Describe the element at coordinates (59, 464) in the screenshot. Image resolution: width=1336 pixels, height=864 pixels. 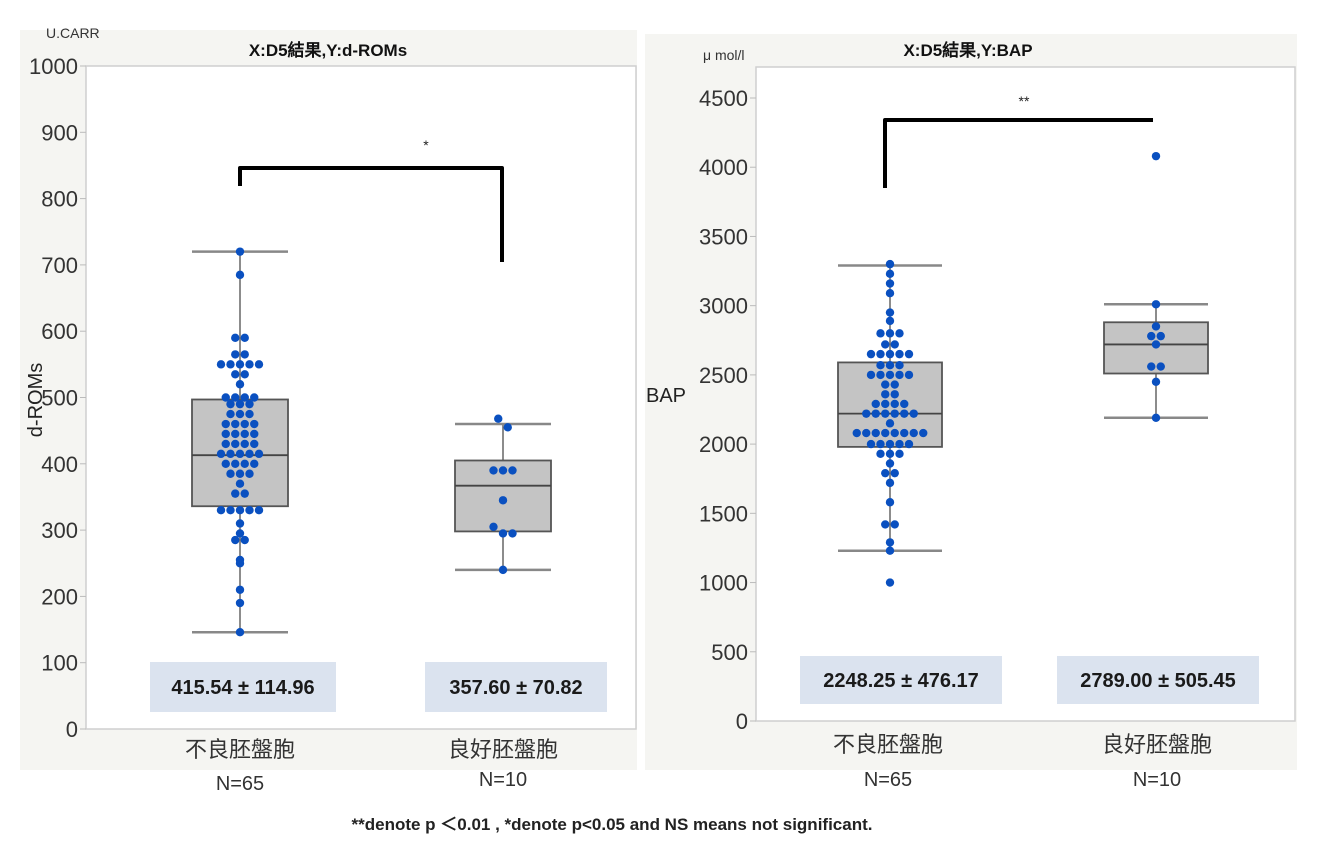
I see `y-tick-label: 400` at that location.